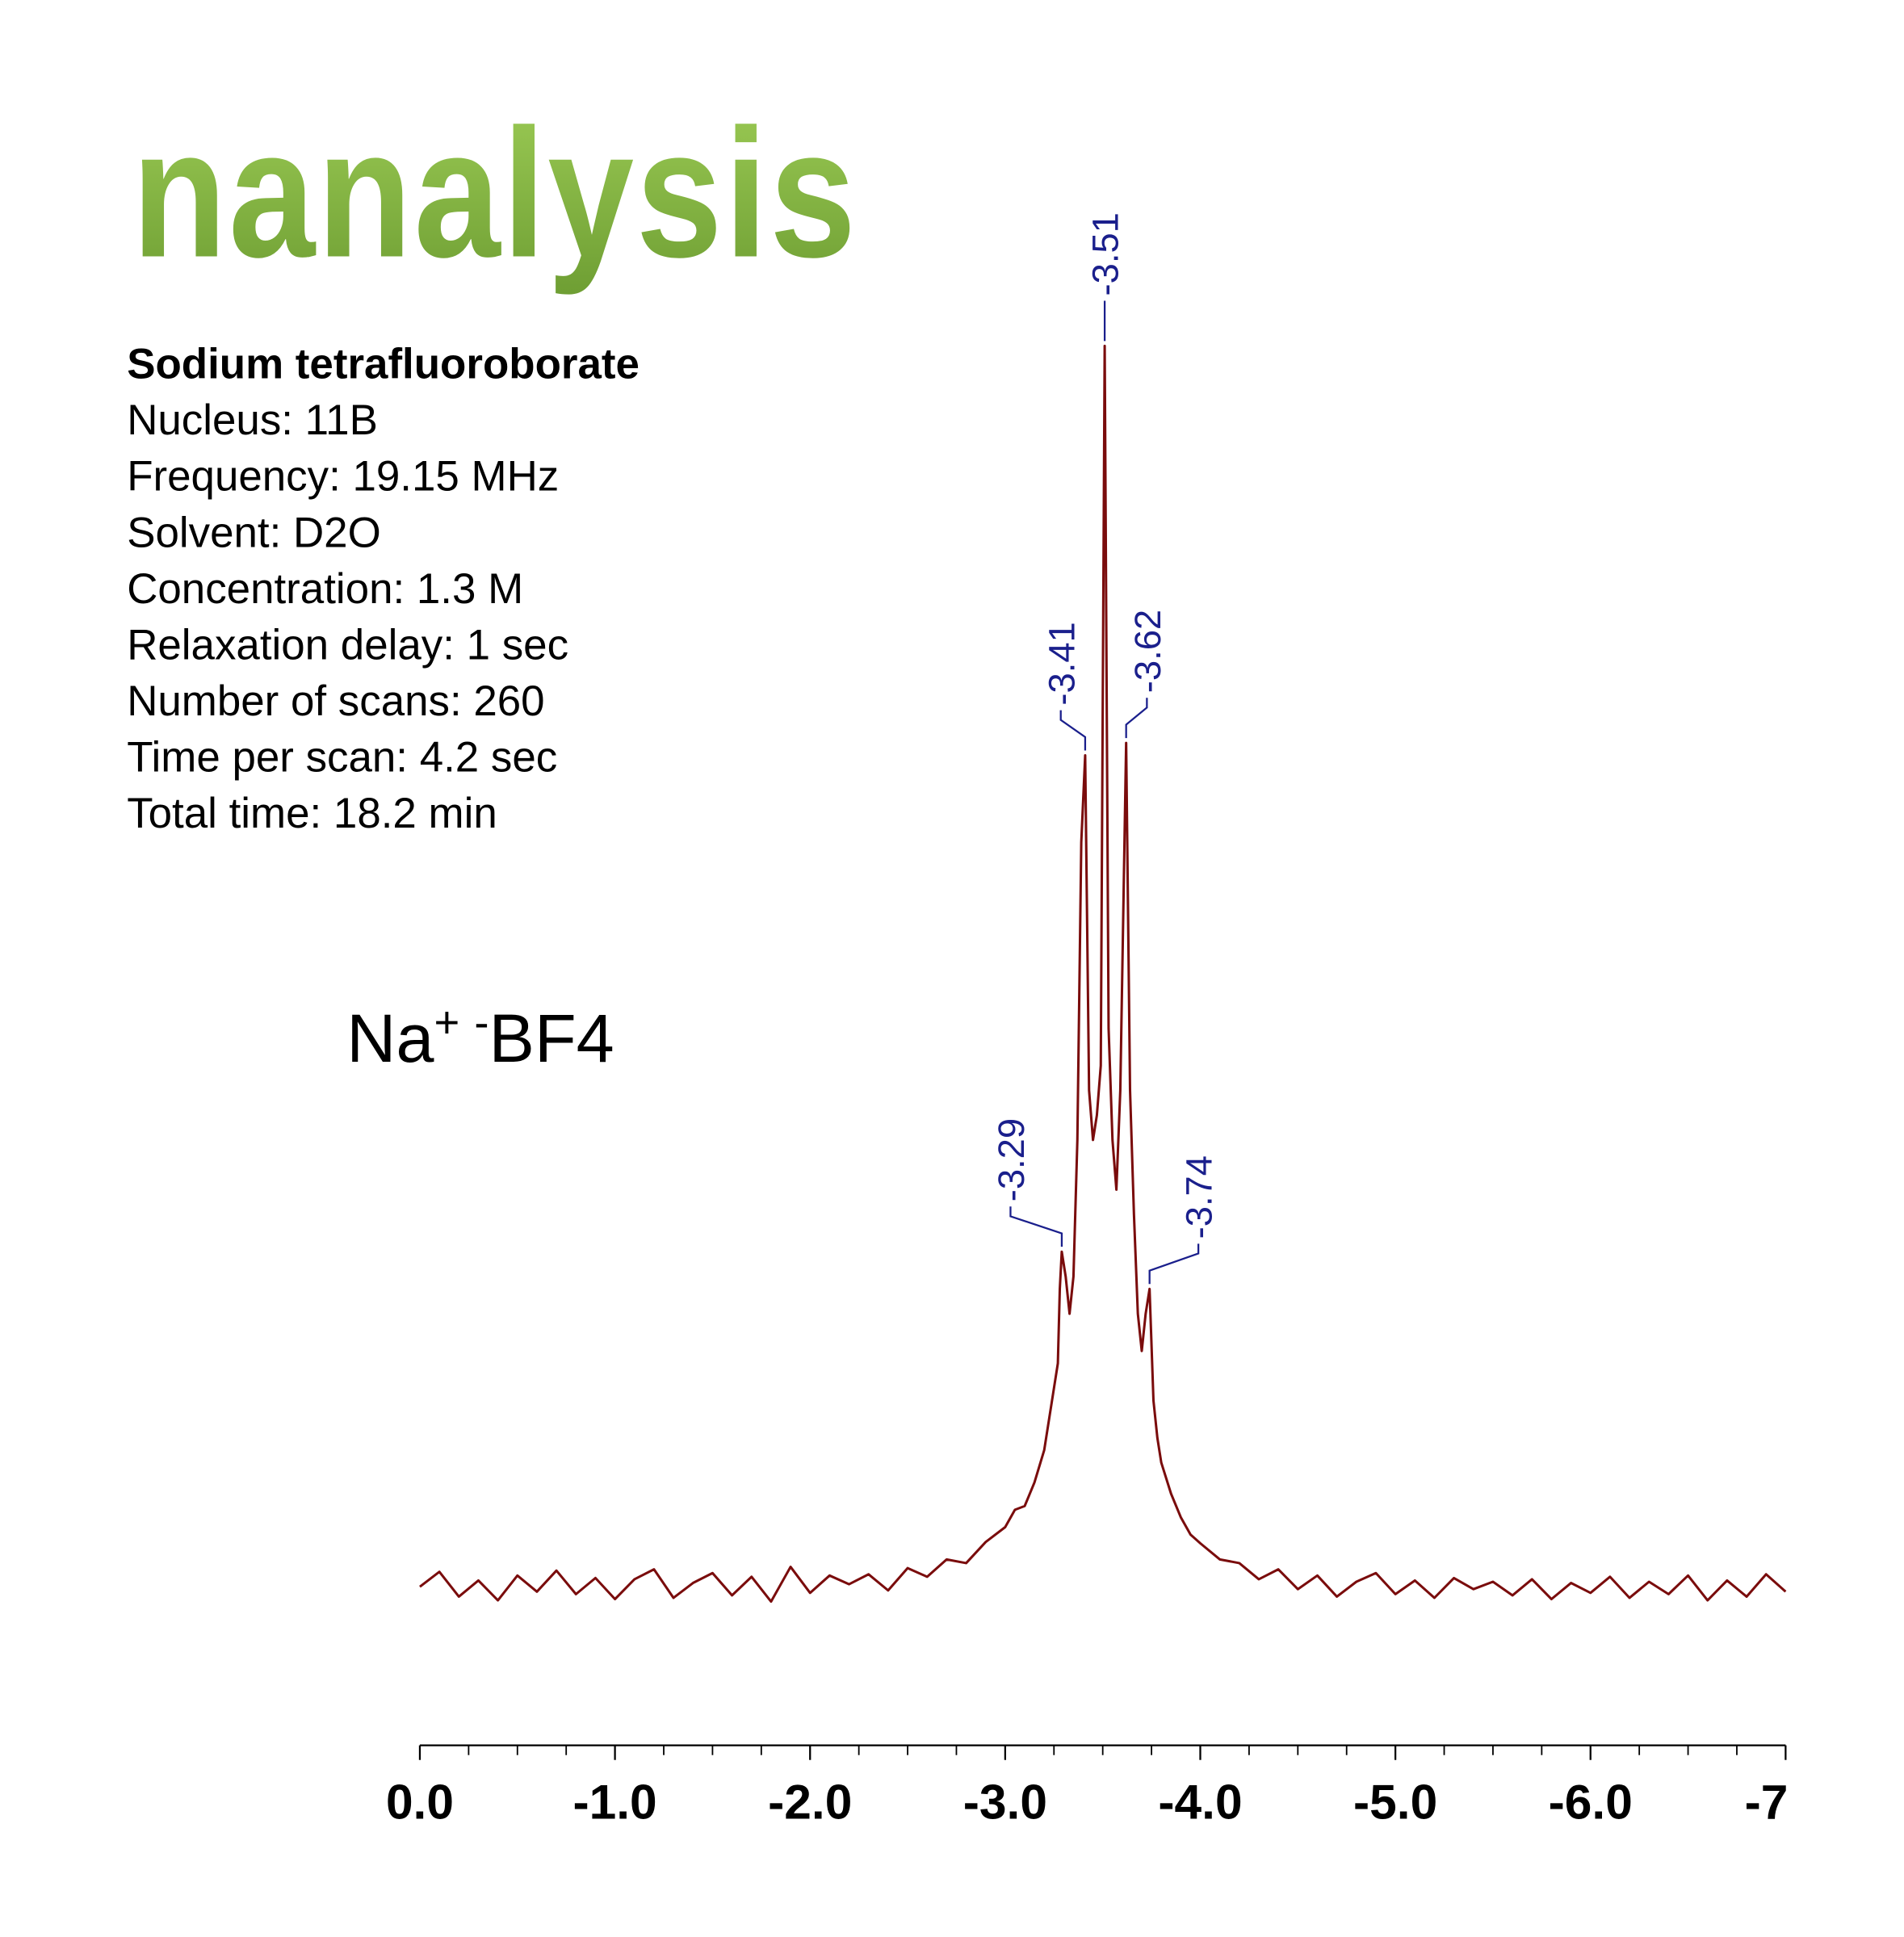  Describe the element at coordinates (615, 1801) in the screenshot. I see `x-tick-label: -1.0` at that location.